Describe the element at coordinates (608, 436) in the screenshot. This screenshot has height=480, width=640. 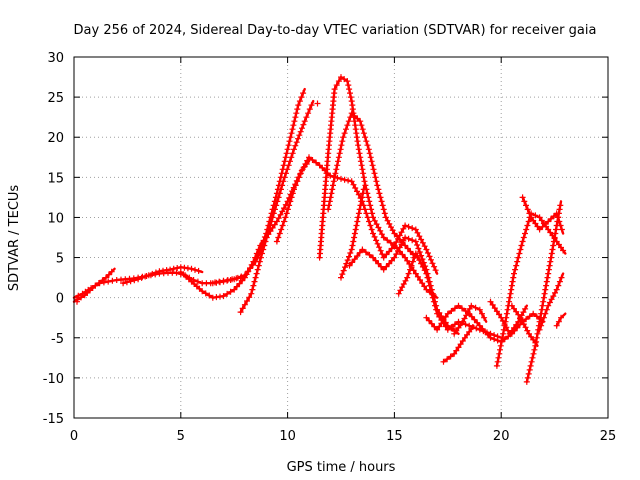
I see `x-tick-label: 25` at that location.